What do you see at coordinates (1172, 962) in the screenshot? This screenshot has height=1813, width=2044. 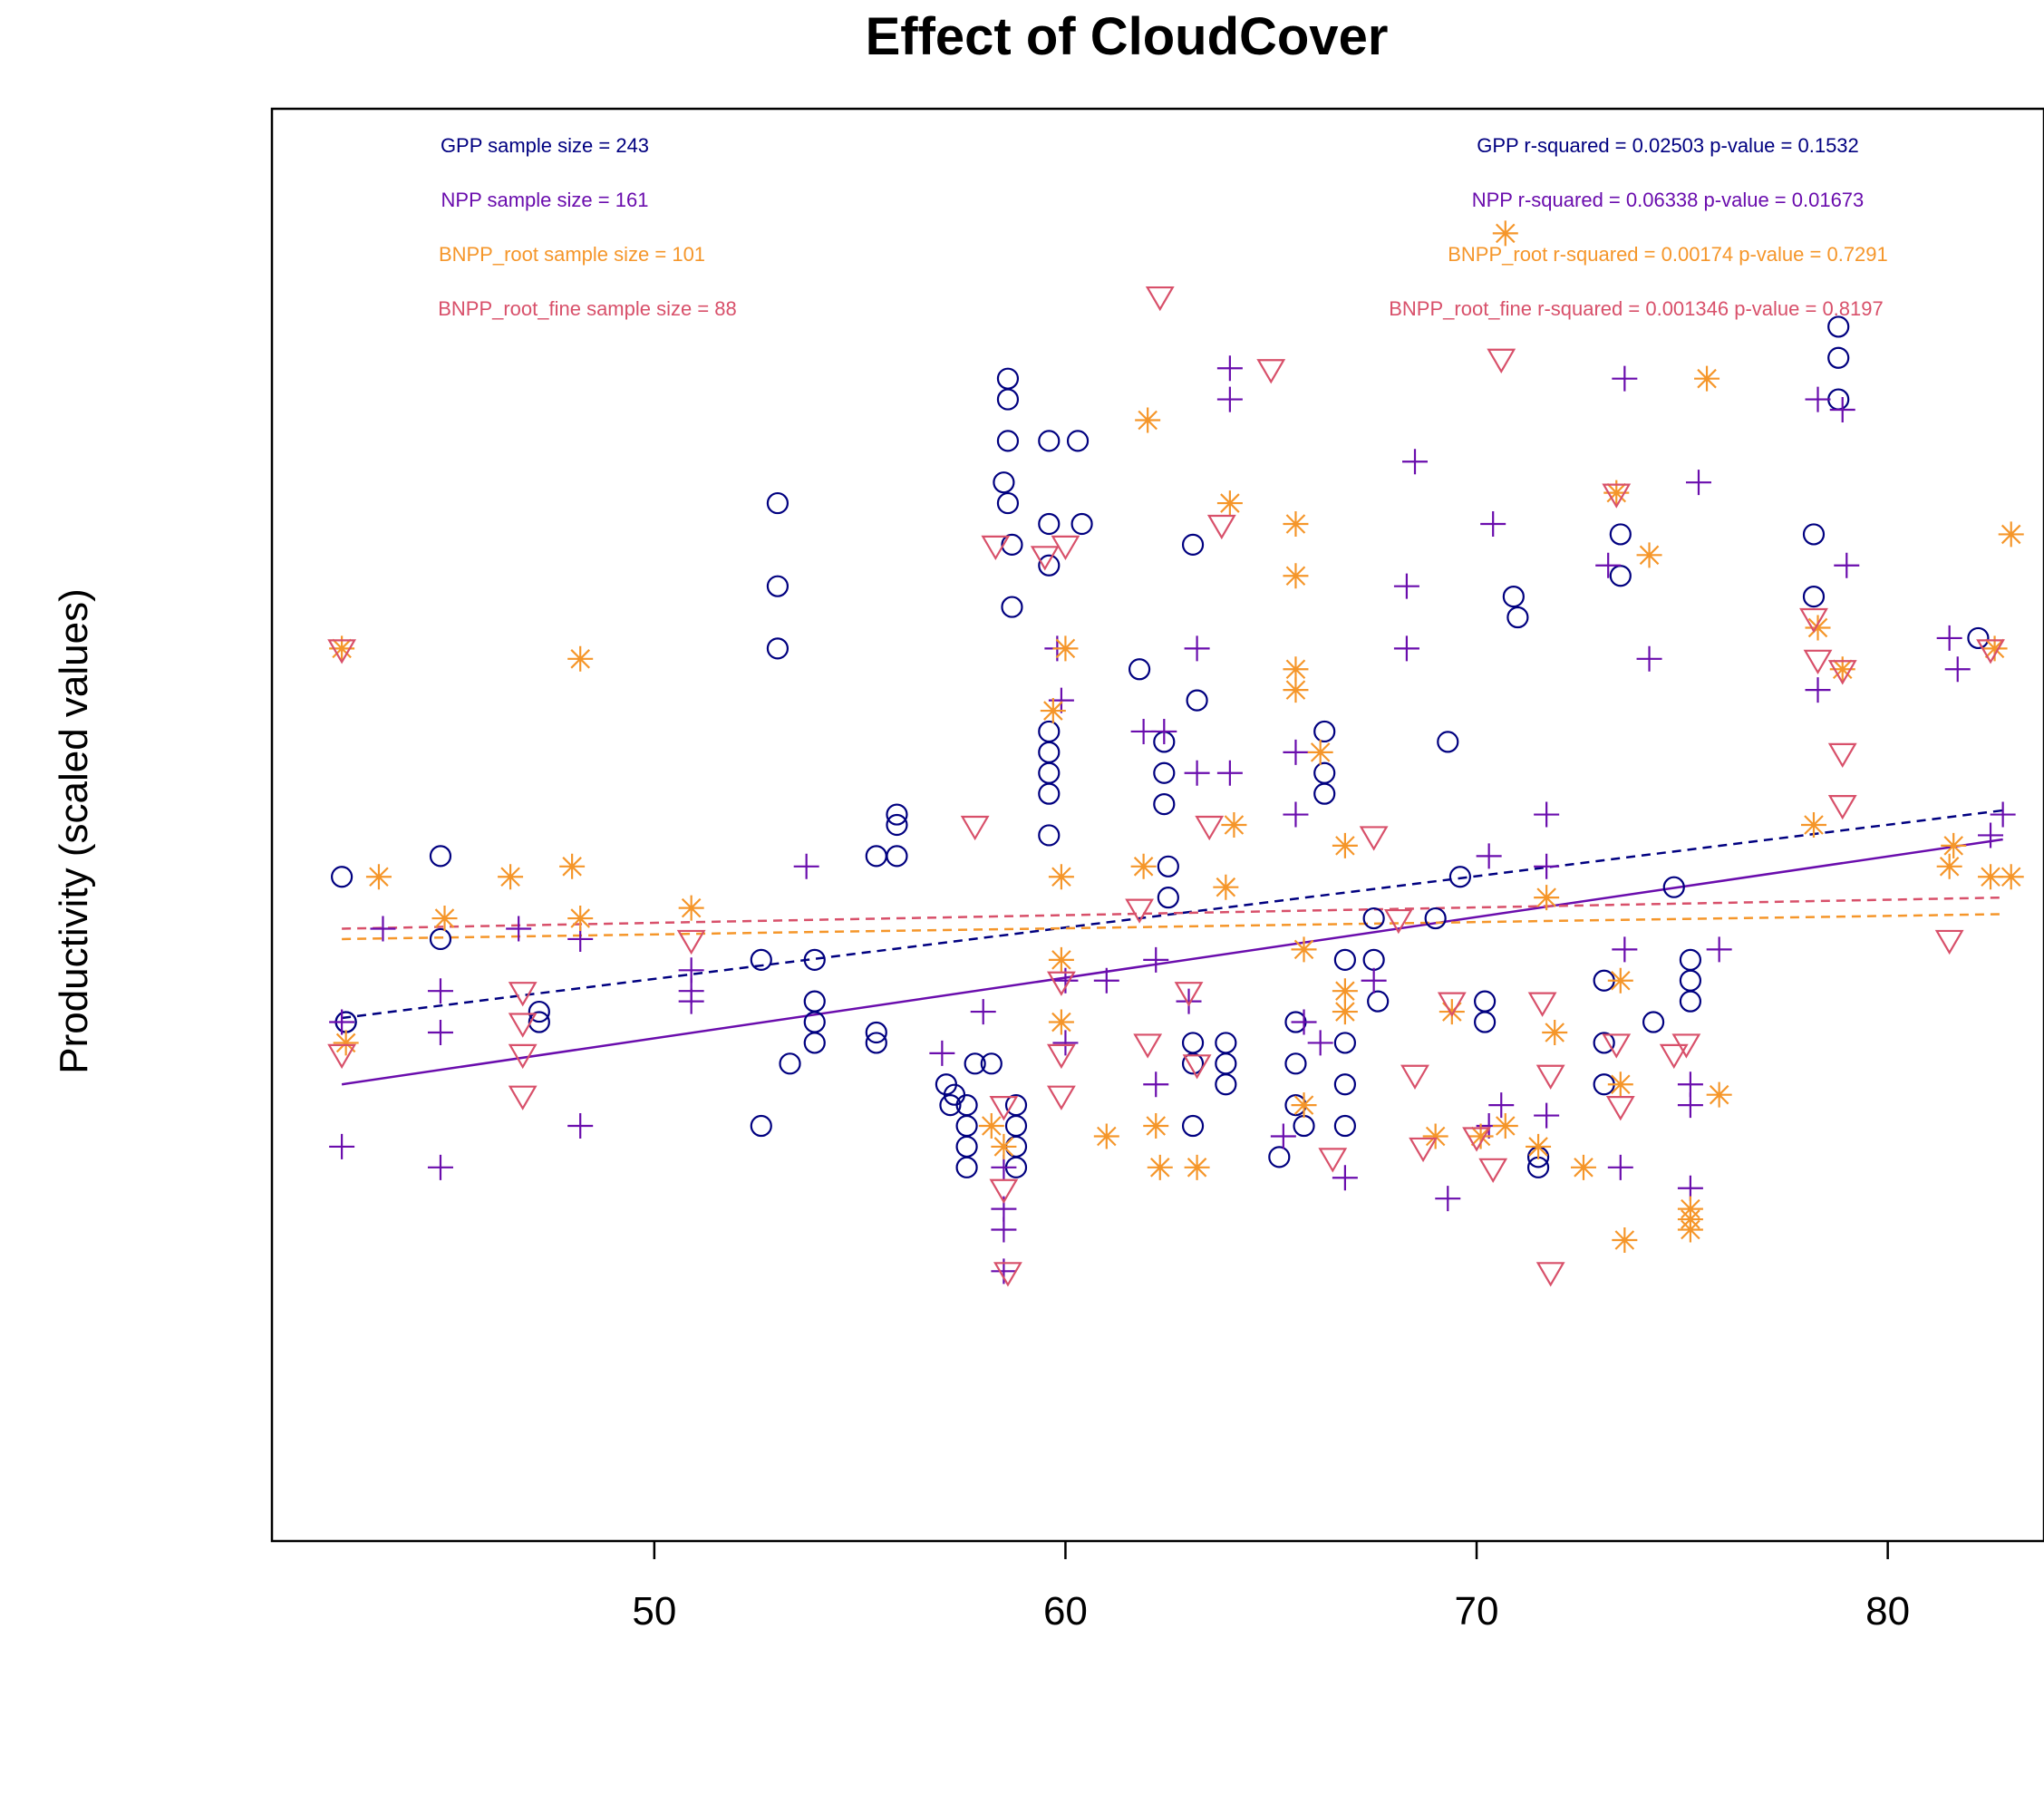 I see `fit-line-npp` at bounding box center [1172, 962].